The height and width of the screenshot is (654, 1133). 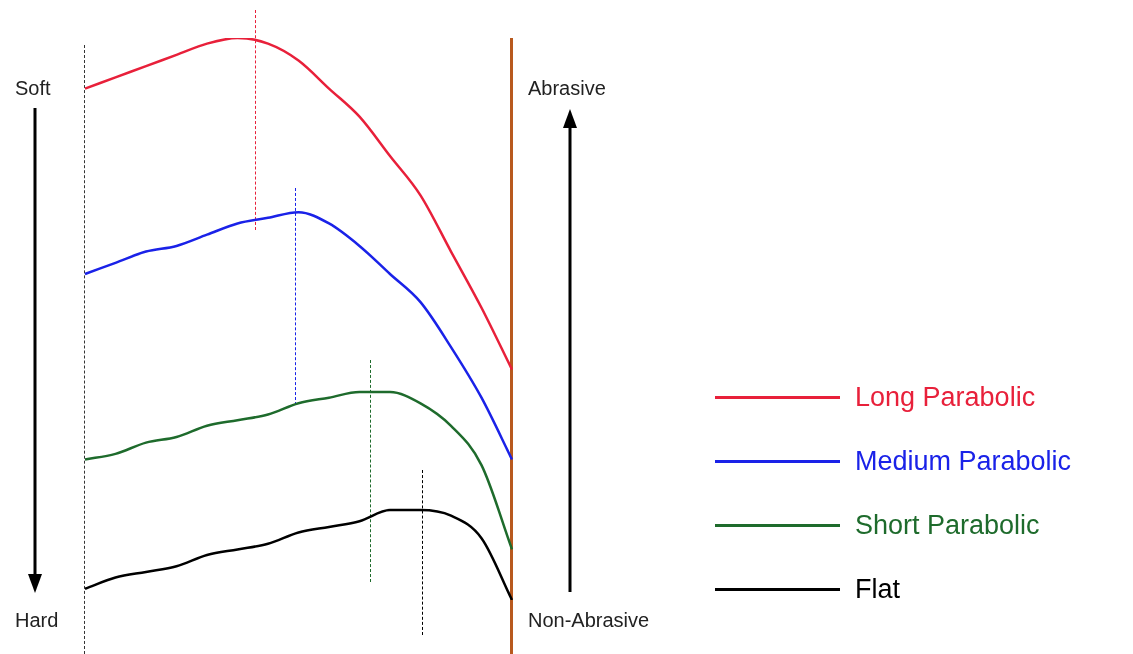 I want to click on legend-label: Short Parabolic, so click(x=947, y=525).